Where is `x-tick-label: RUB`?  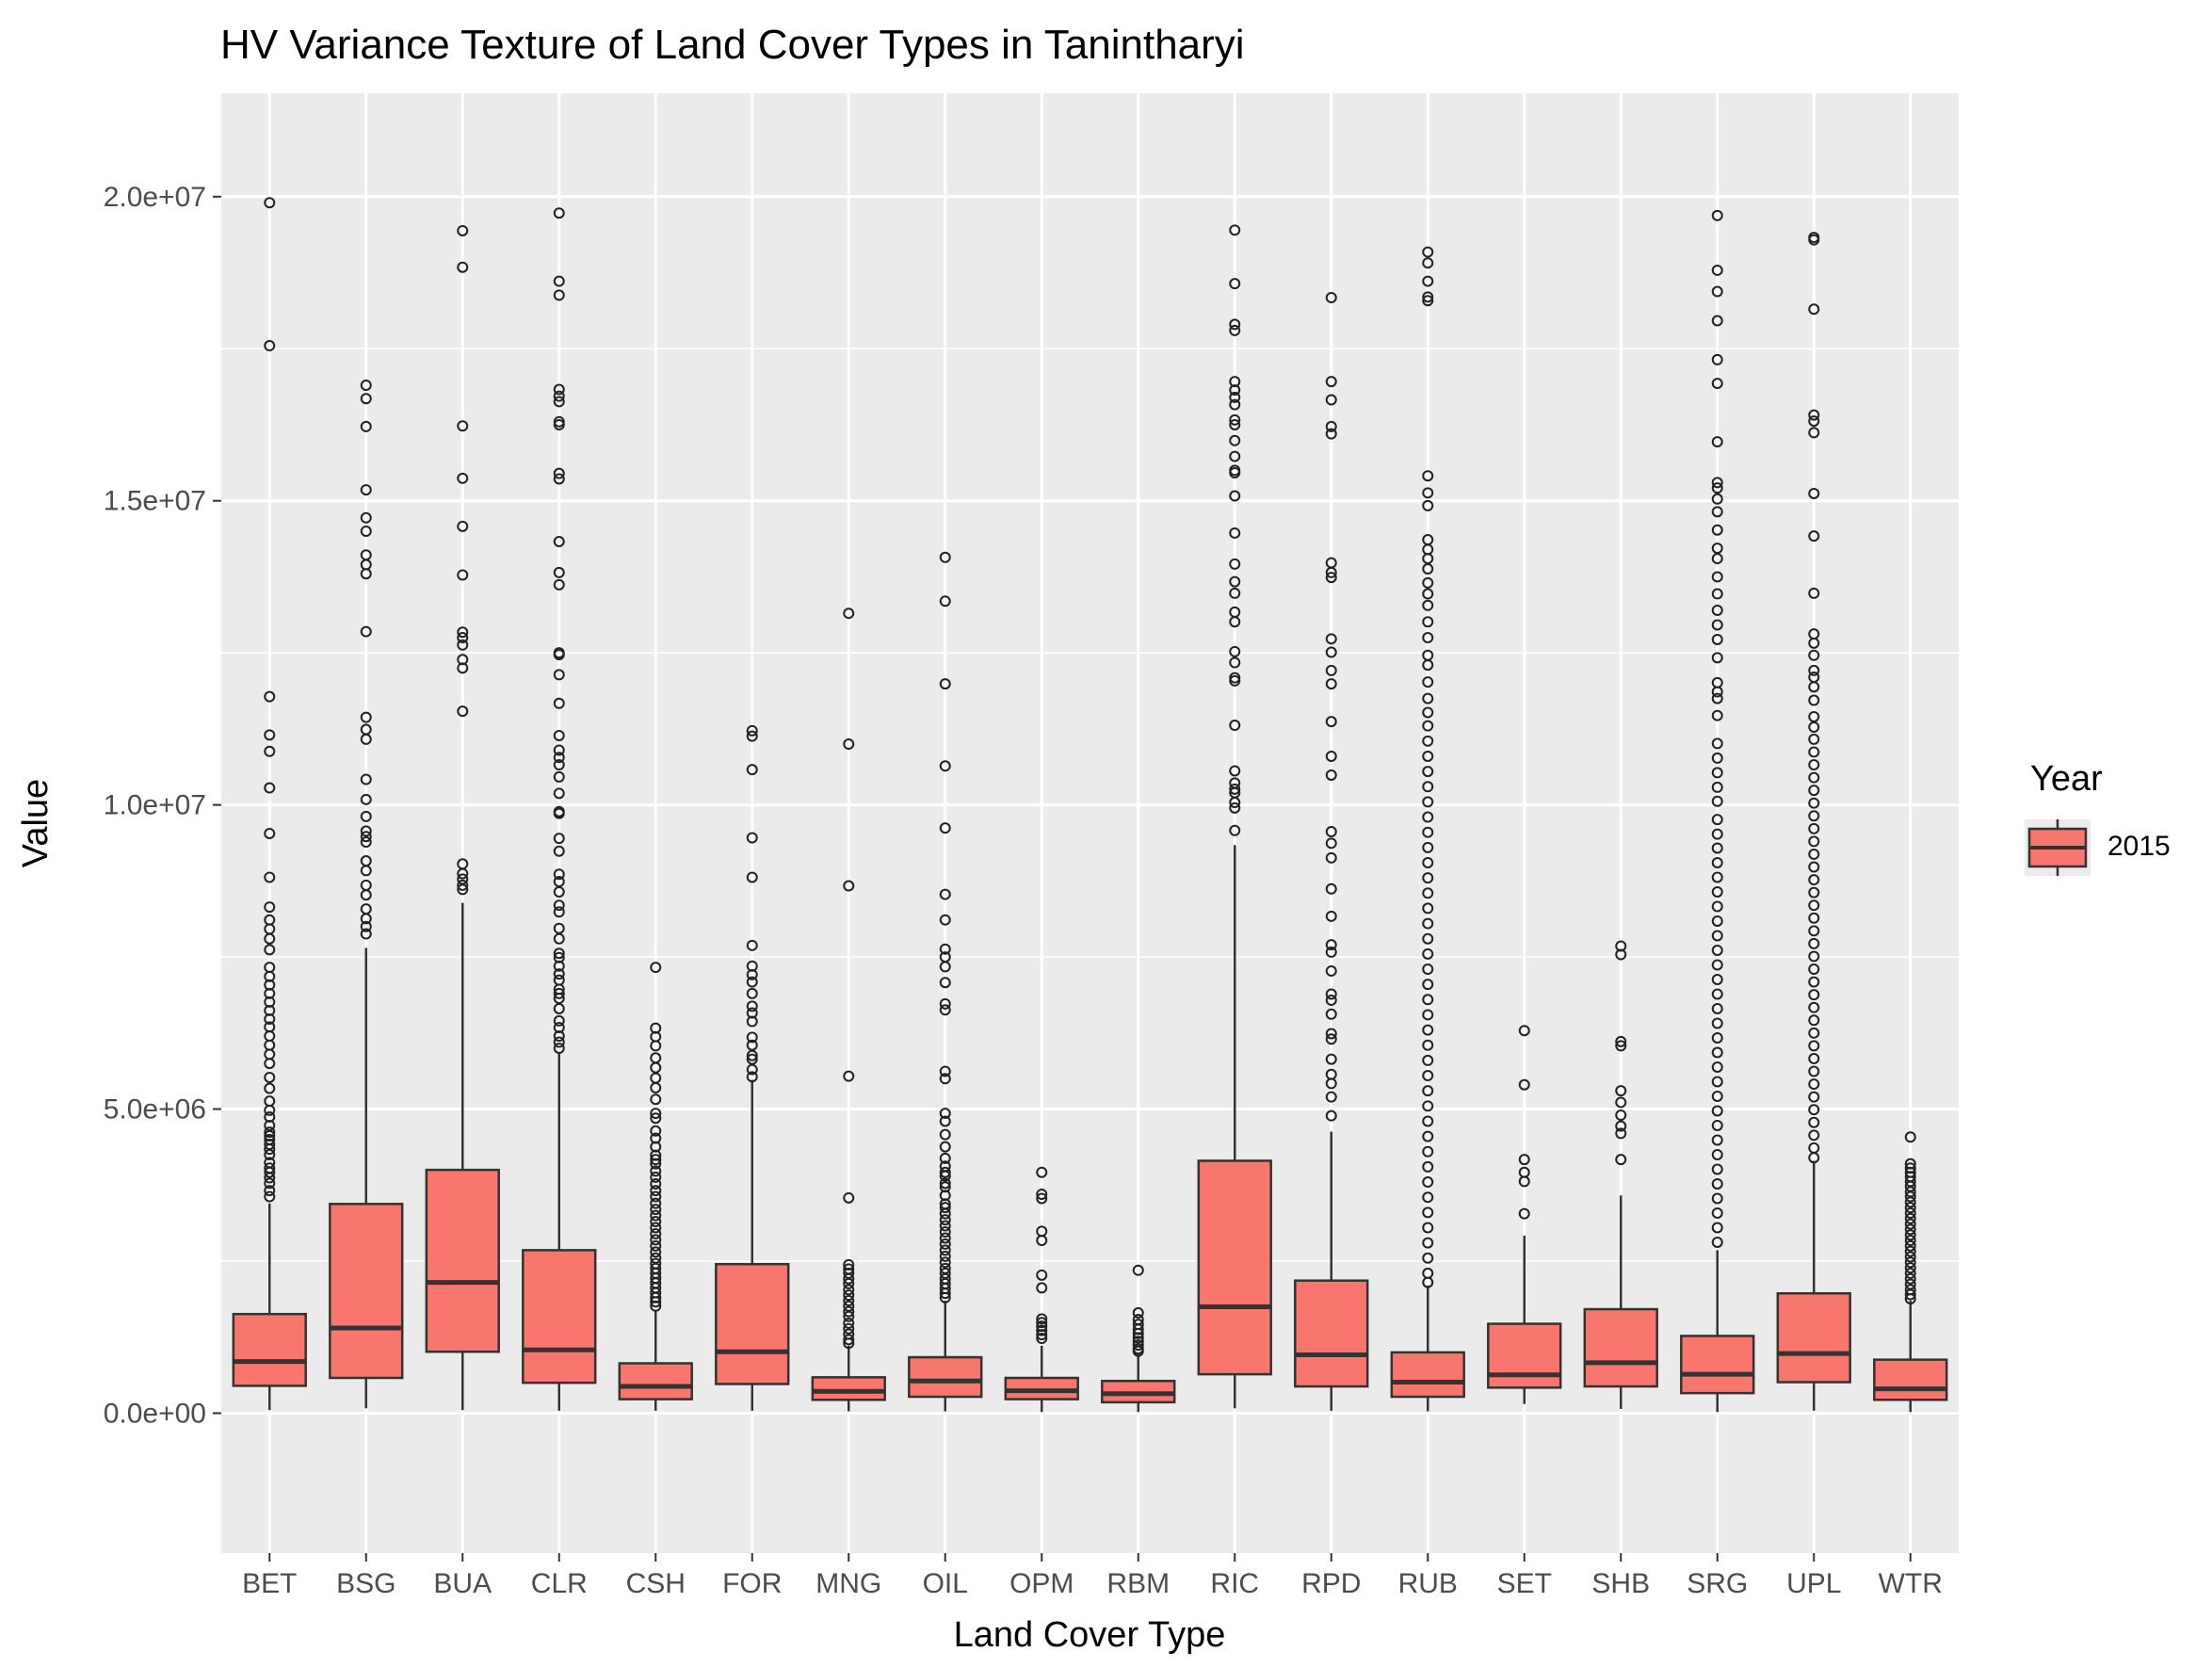
x-tick-label: RUB is located at coordinates (1428, 1583).